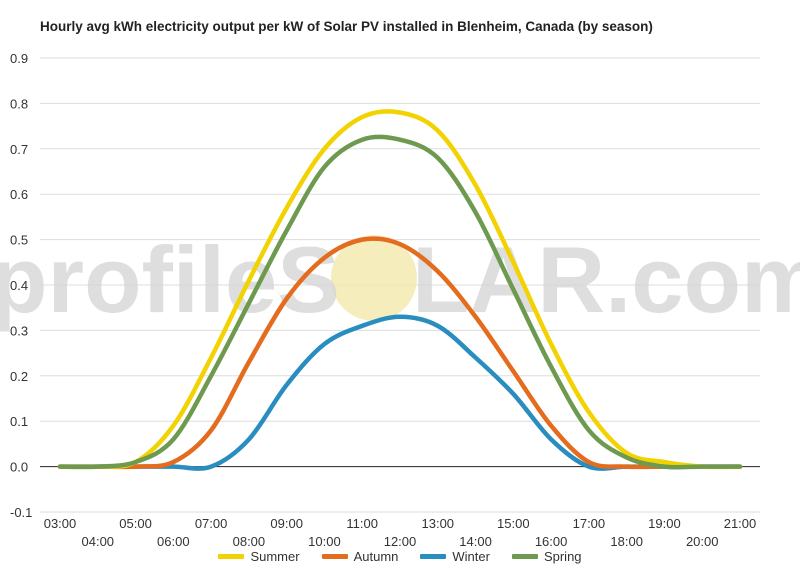 The height and width of the screenshot is (570, 800). Describe the element at coordinates (19, 194) in the screenshot. I see `y-tick-label: 0.6` at that location.